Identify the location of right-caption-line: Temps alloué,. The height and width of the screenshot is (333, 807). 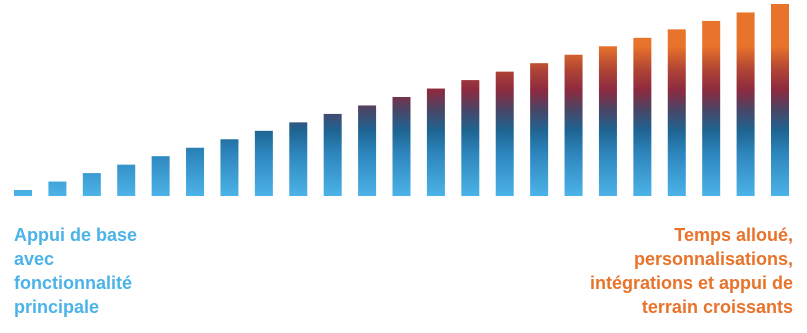
(733, 235).